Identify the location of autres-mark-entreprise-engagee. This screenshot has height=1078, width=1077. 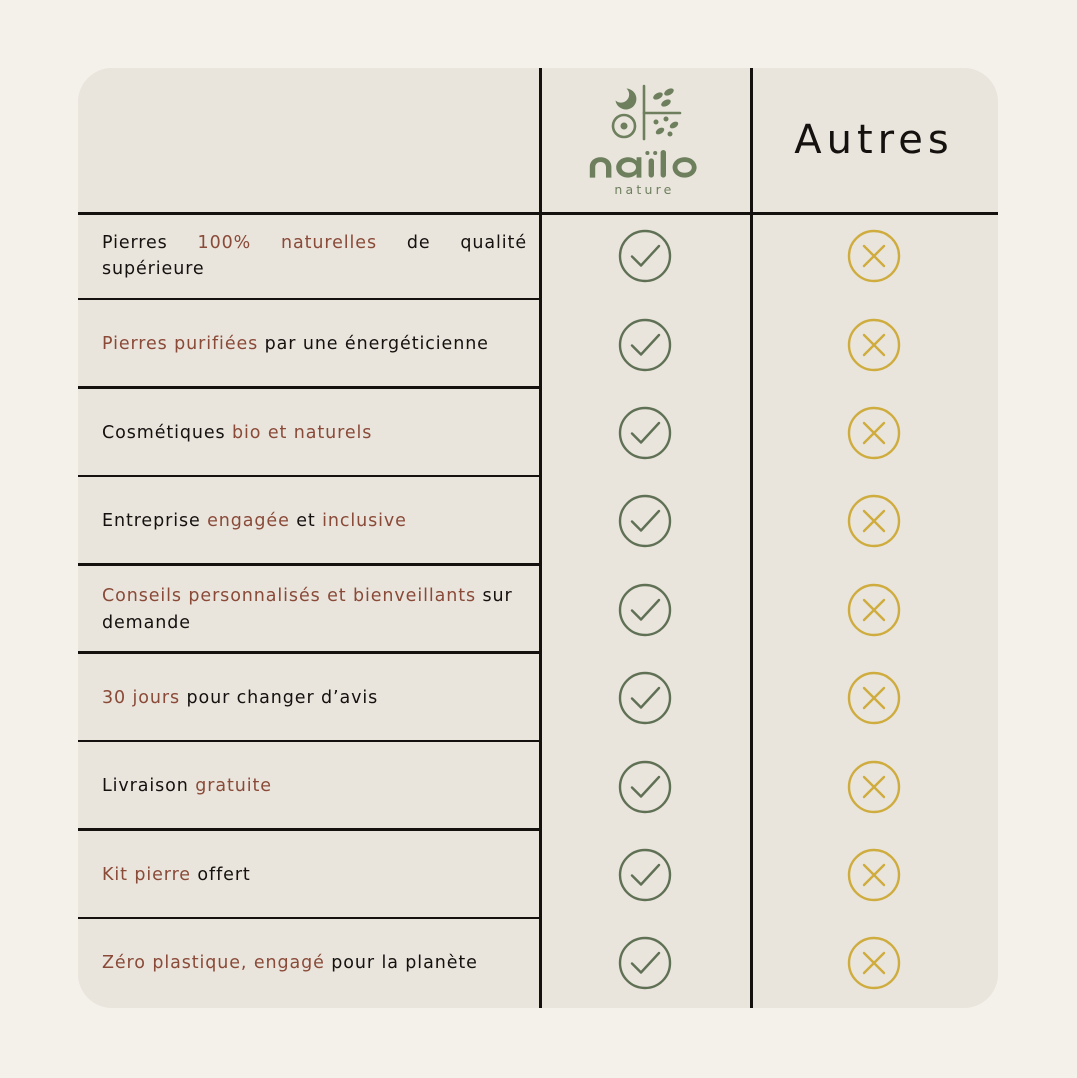
(874, 521).